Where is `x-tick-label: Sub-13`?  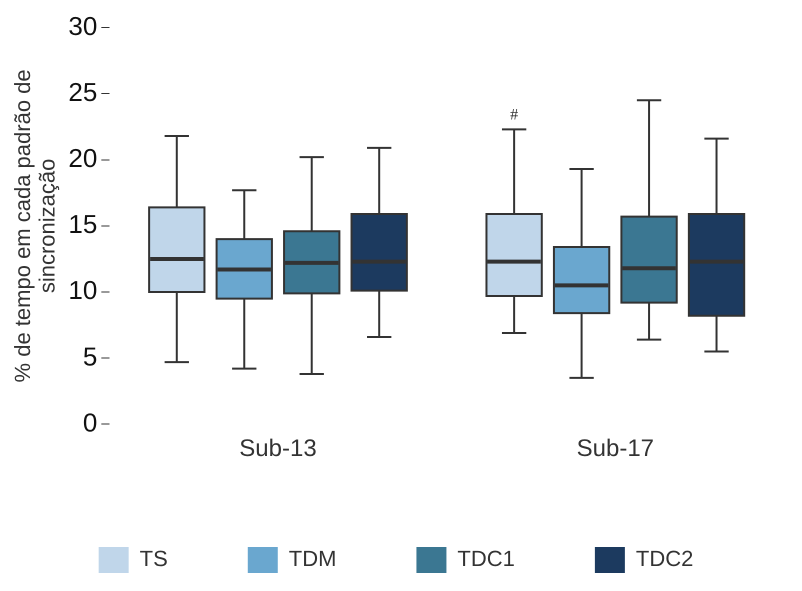 x-tick-label: Sub-13 is located at coordinates (278, 448).